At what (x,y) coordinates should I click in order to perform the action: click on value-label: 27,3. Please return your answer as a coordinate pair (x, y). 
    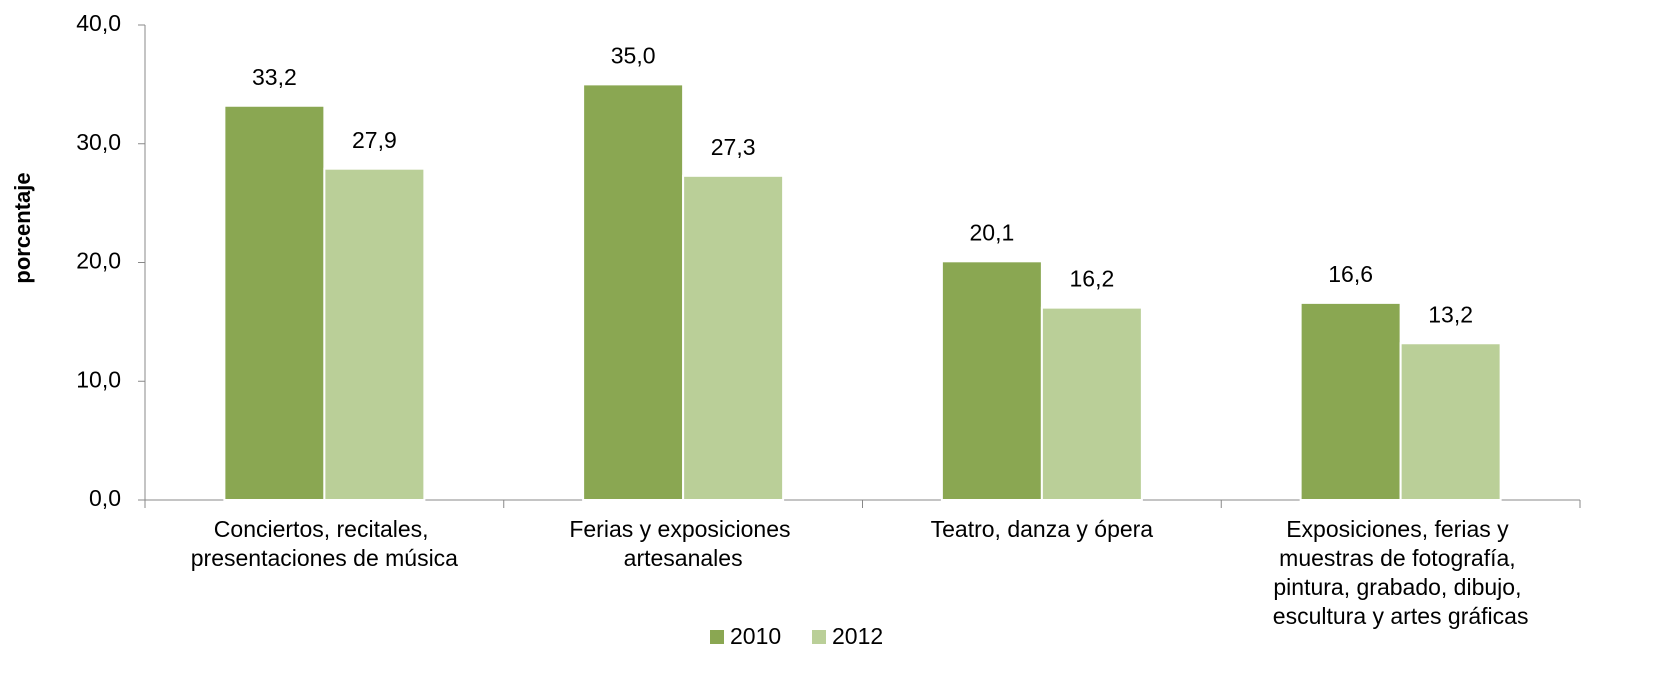
    Looking at the image, I should click on (733, 147).